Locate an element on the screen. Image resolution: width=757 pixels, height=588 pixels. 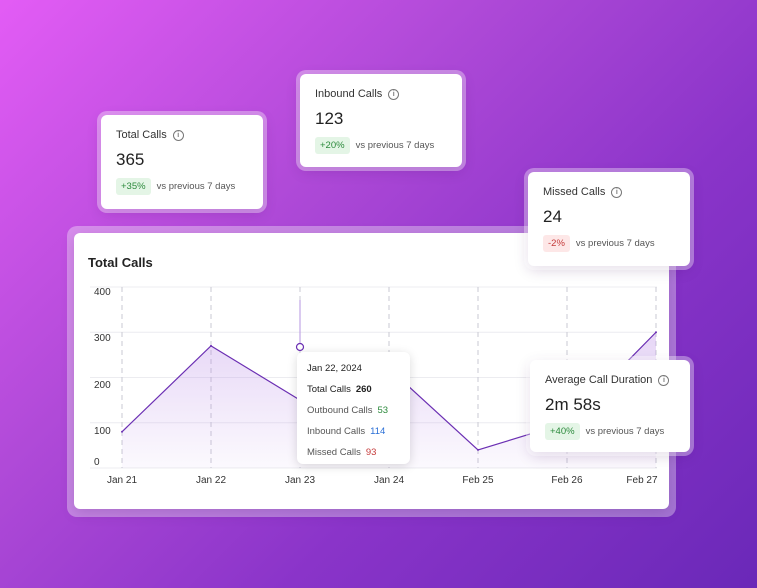
stat-label-row: Inbound Calls i is located at coordinates (381, 94).